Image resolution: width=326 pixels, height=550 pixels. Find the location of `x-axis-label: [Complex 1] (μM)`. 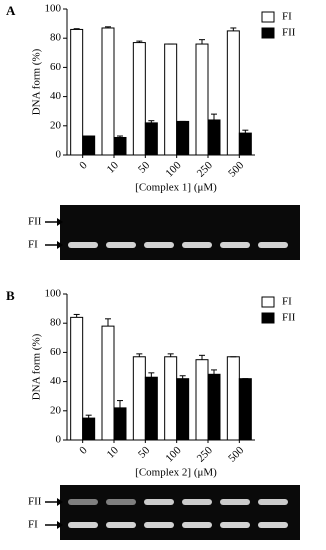

x-axis-label: [Complex 1] (μM) is located at coordinates (176, 188).